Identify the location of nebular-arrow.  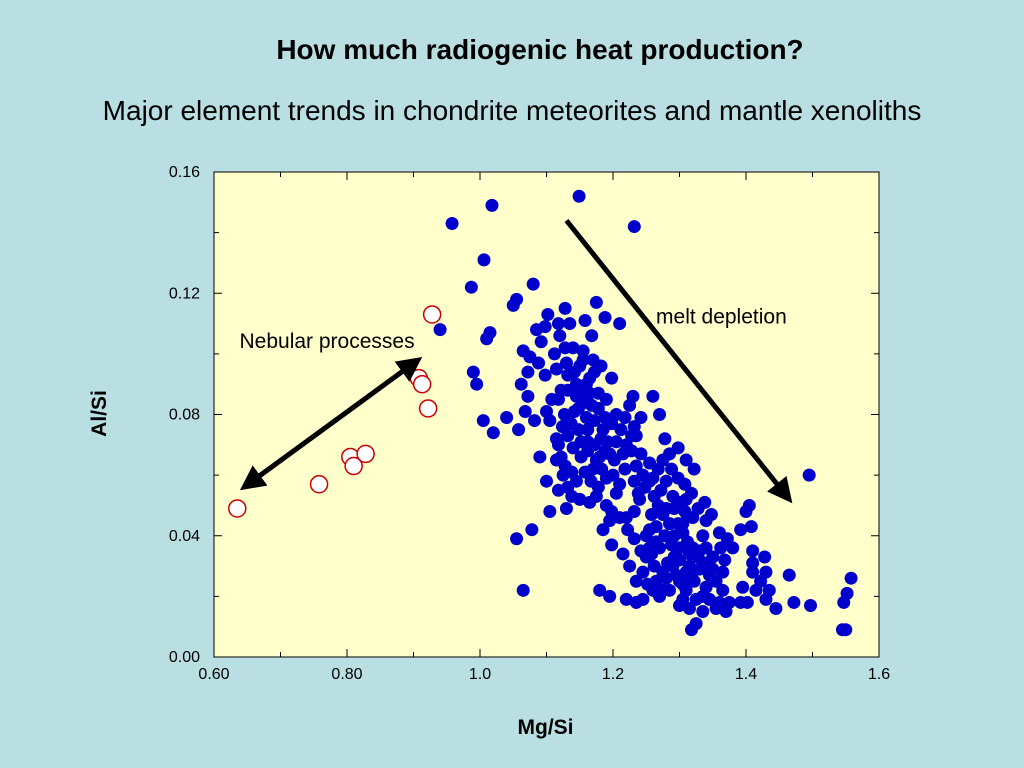
(331, 423).